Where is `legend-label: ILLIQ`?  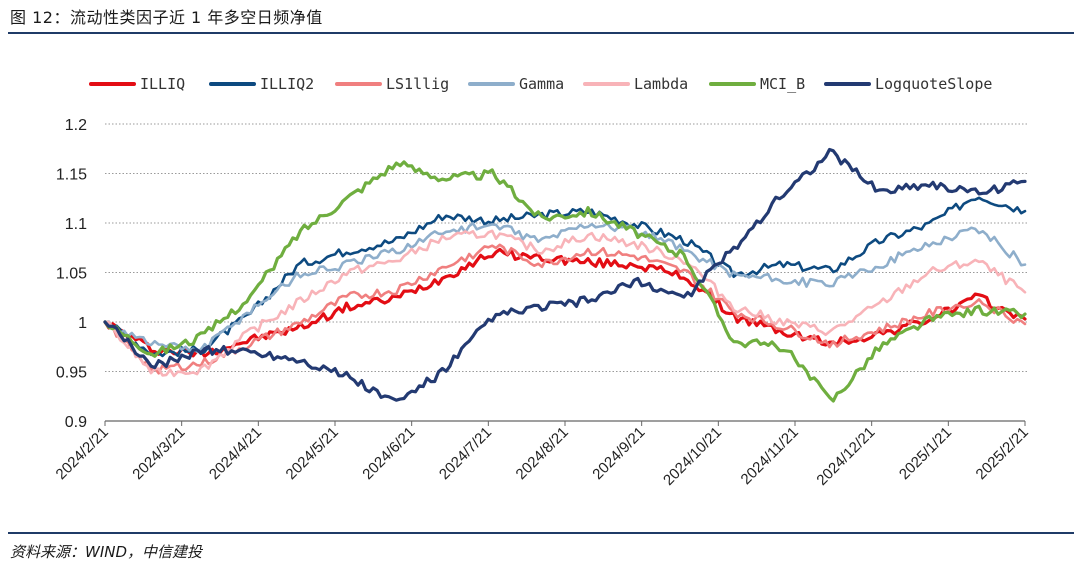
legend-label: ILLIQ is located at coordinates (162, 84).